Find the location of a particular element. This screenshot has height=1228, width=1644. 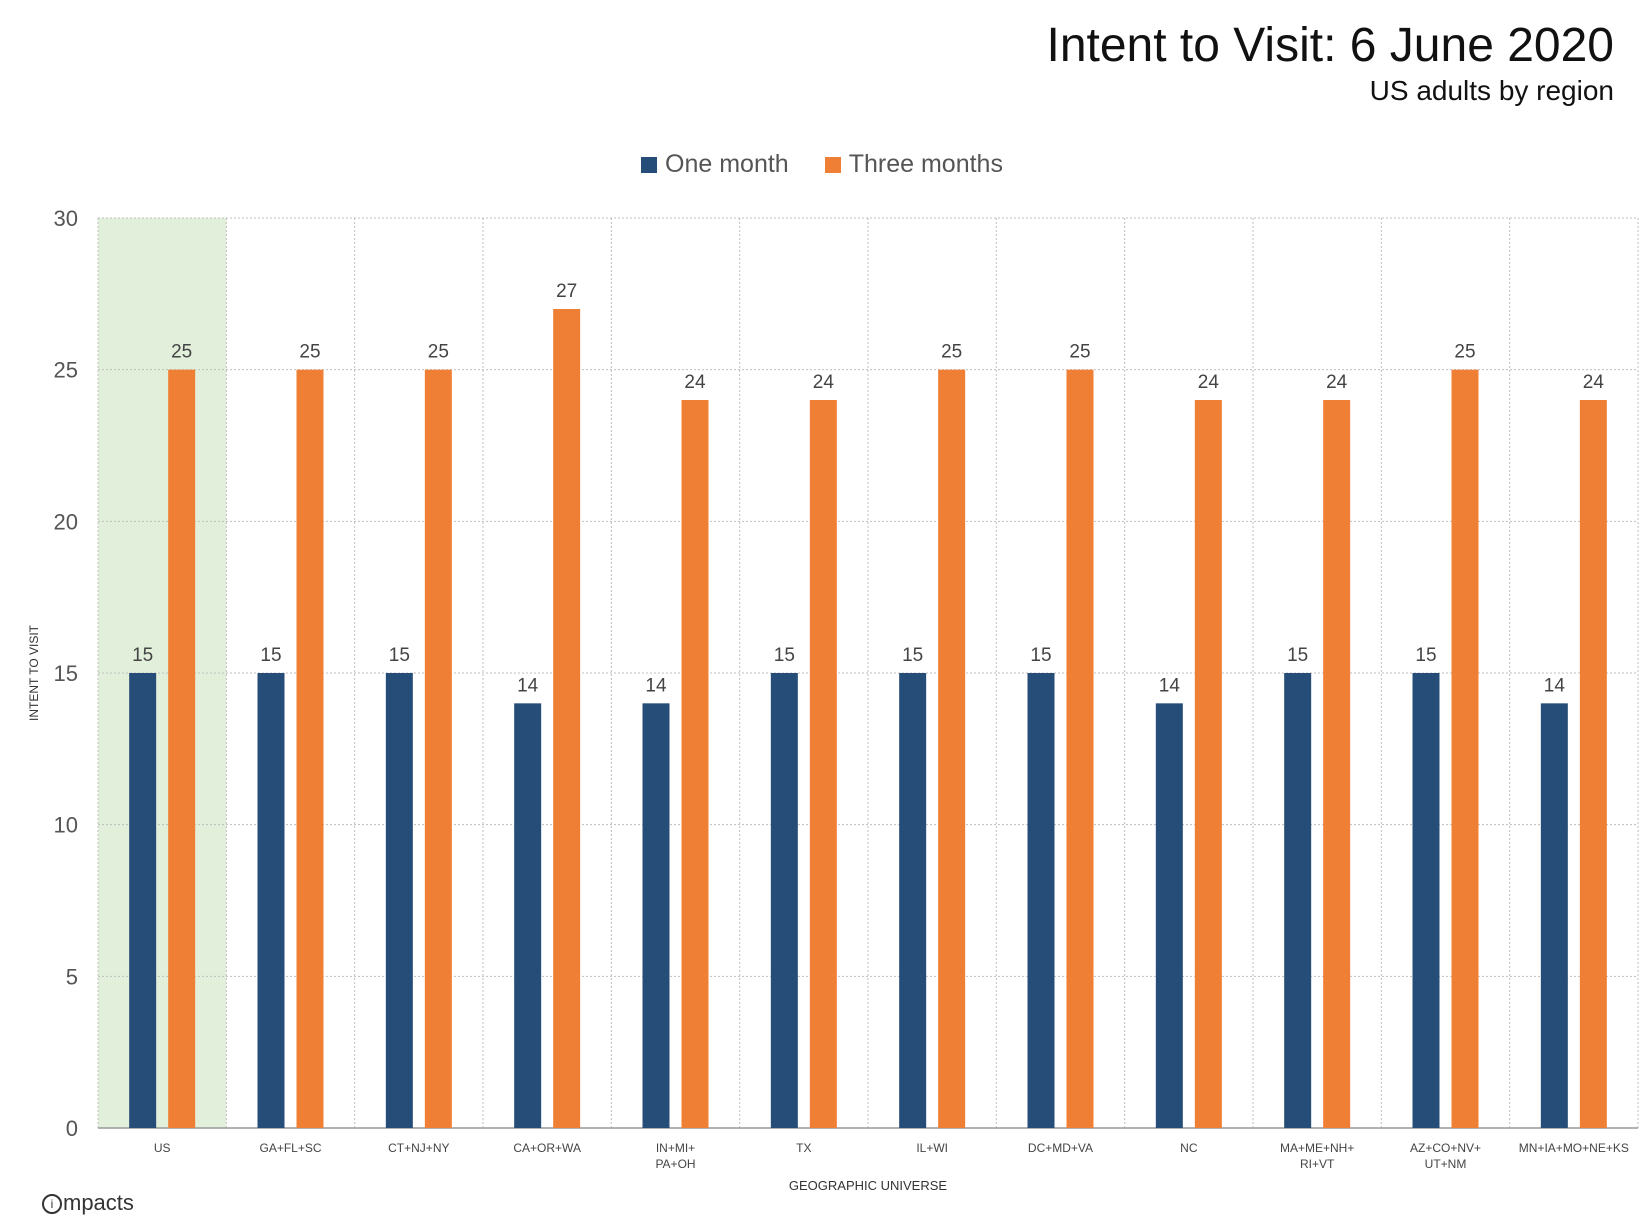

x-tick-label: TX is located at coordinates (803, 1148).